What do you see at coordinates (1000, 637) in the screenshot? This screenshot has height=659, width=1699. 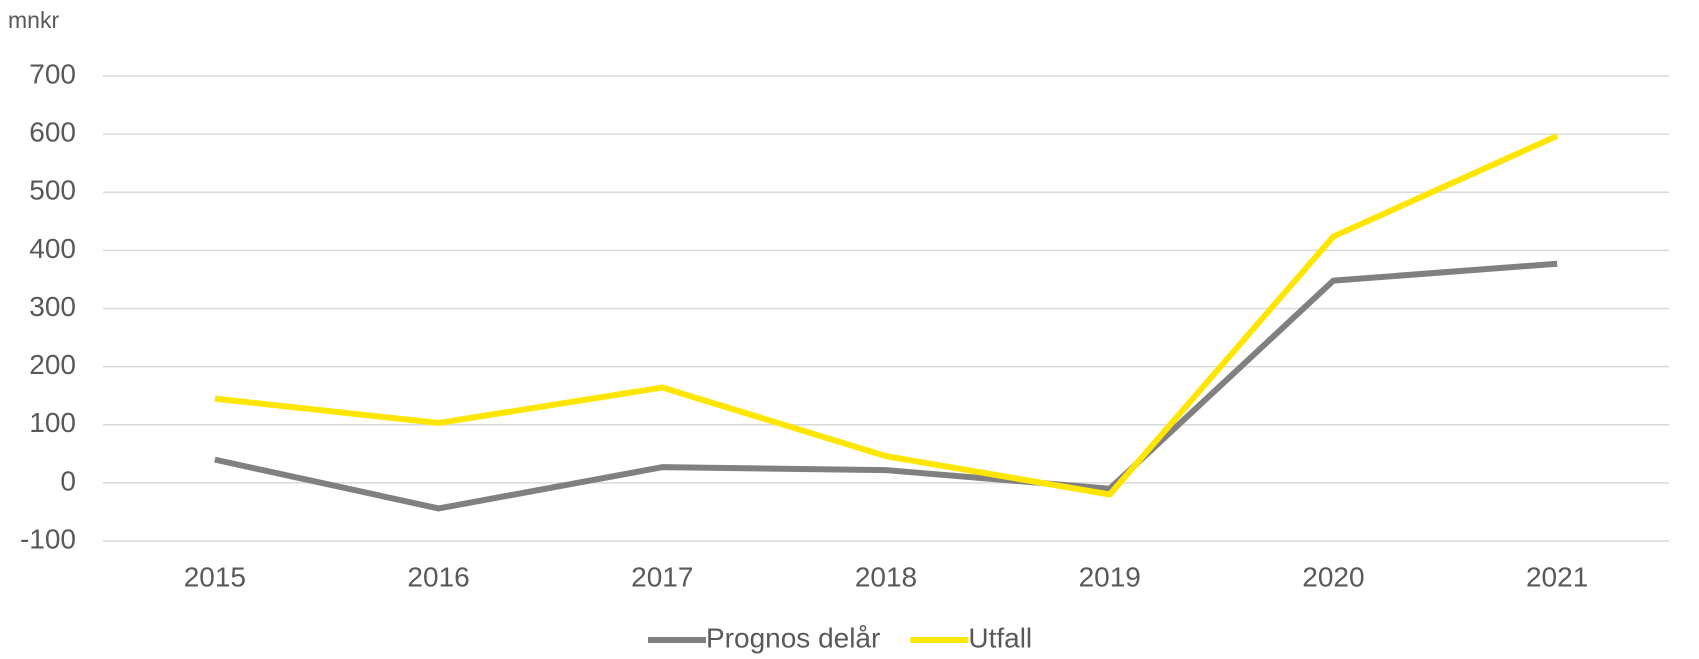 I see `legend-label: Utfall` at bounding box center [1000, 637].